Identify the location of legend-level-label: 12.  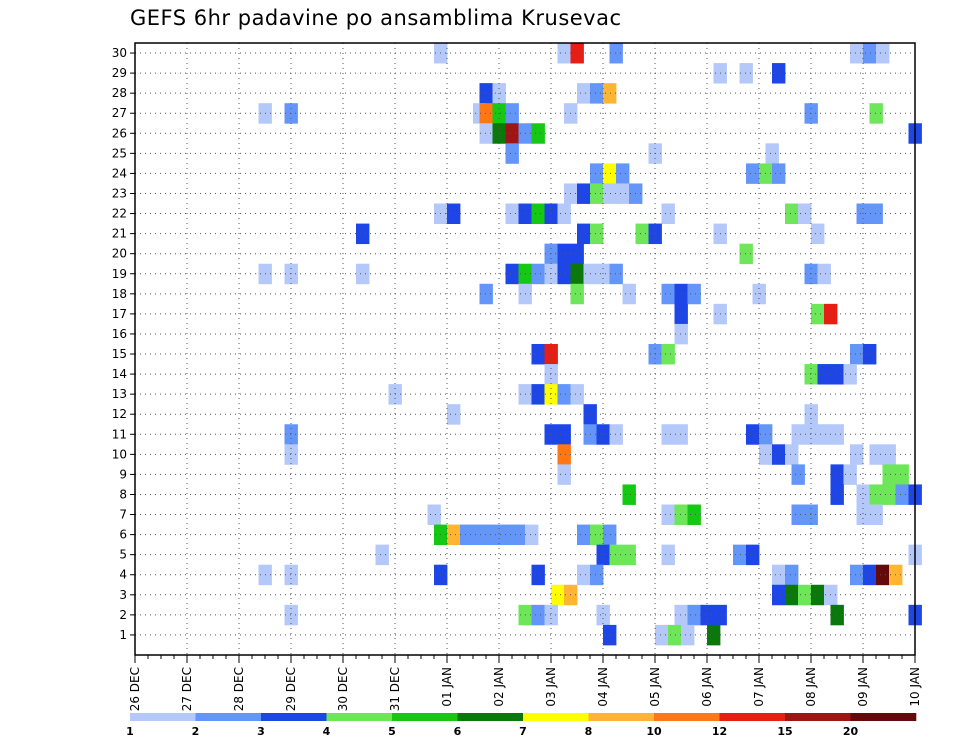
(719, 731).